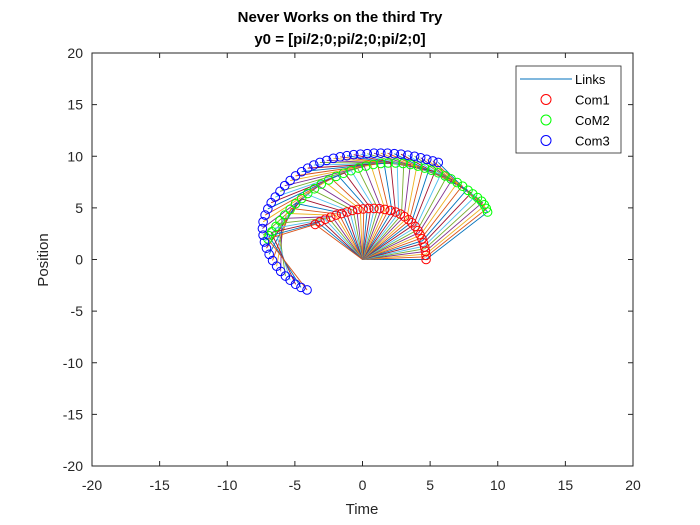 The height and width of the screenshot is (525, 700). Describe the element at coordinates (590, 79) in the screenshot. I see `legend-label: Links` at that location.